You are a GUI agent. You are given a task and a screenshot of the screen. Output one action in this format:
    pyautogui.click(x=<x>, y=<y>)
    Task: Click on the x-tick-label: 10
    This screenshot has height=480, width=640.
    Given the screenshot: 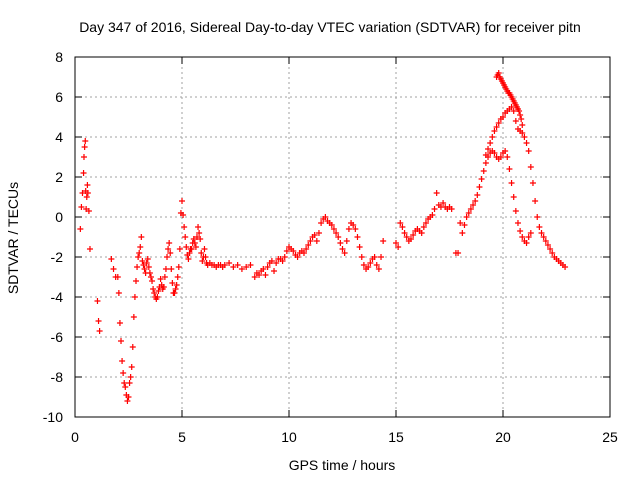 What is the action you would take?
    pyautogui.click(x=289, y=437)
    